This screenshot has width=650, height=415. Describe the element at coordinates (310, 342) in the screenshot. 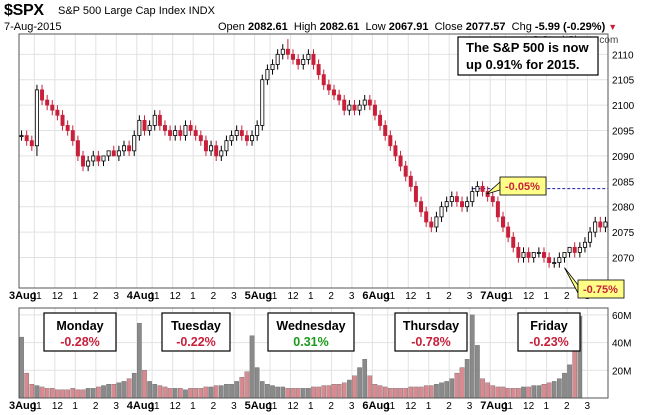

I see `day-box-pct: 0.31%` at that location.